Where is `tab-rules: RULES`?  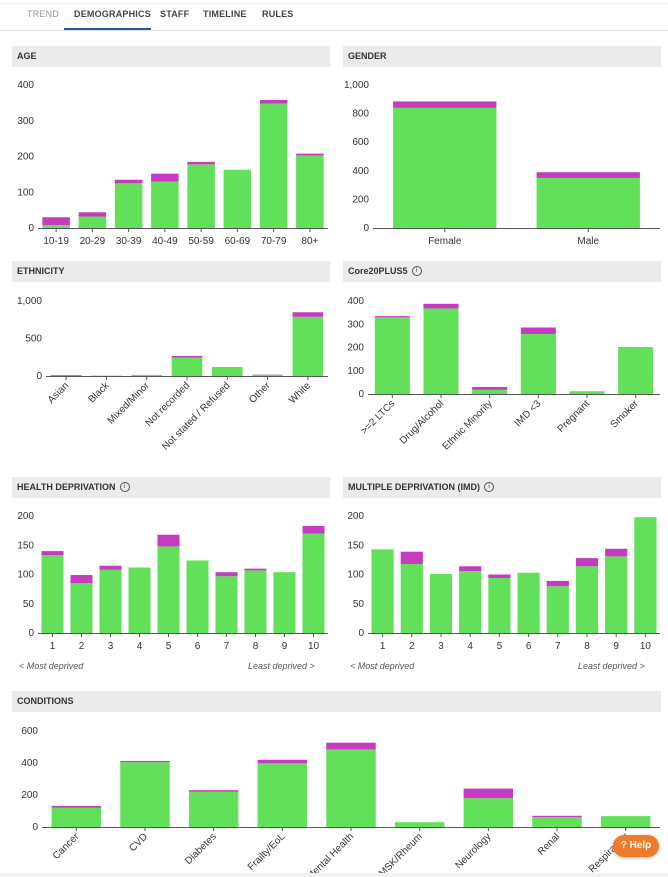
tab-rules: RULES is located at coordinates (278, 14).